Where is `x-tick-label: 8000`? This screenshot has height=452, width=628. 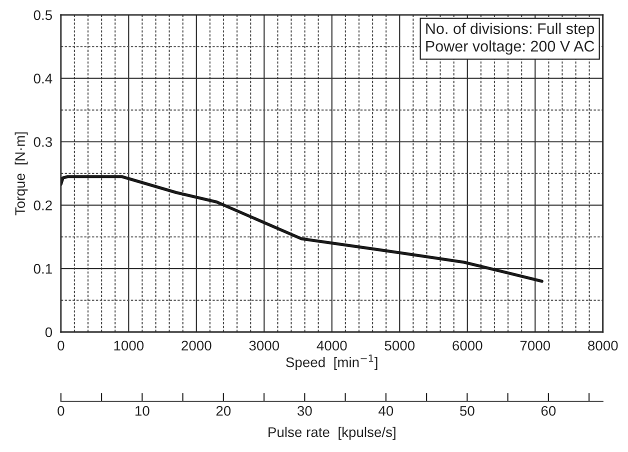 x-tick-label: 8000 is located at coordinates (603, 345).